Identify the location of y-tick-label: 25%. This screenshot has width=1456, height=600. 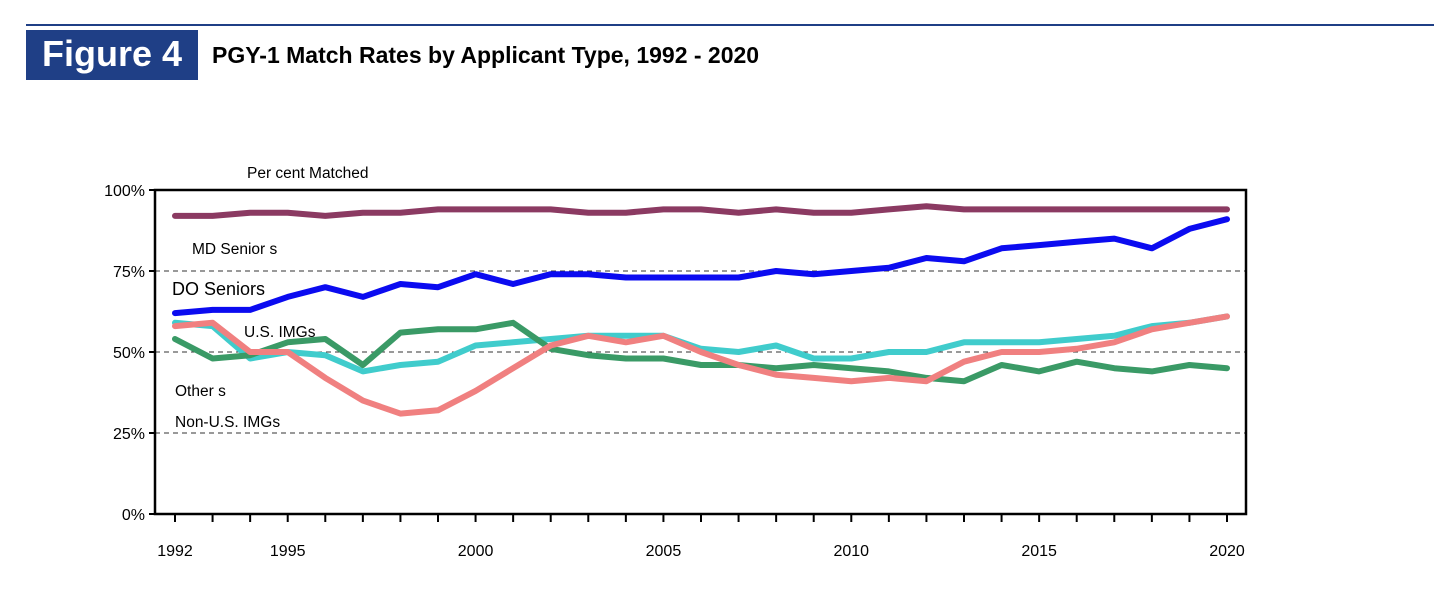
(129, 434).